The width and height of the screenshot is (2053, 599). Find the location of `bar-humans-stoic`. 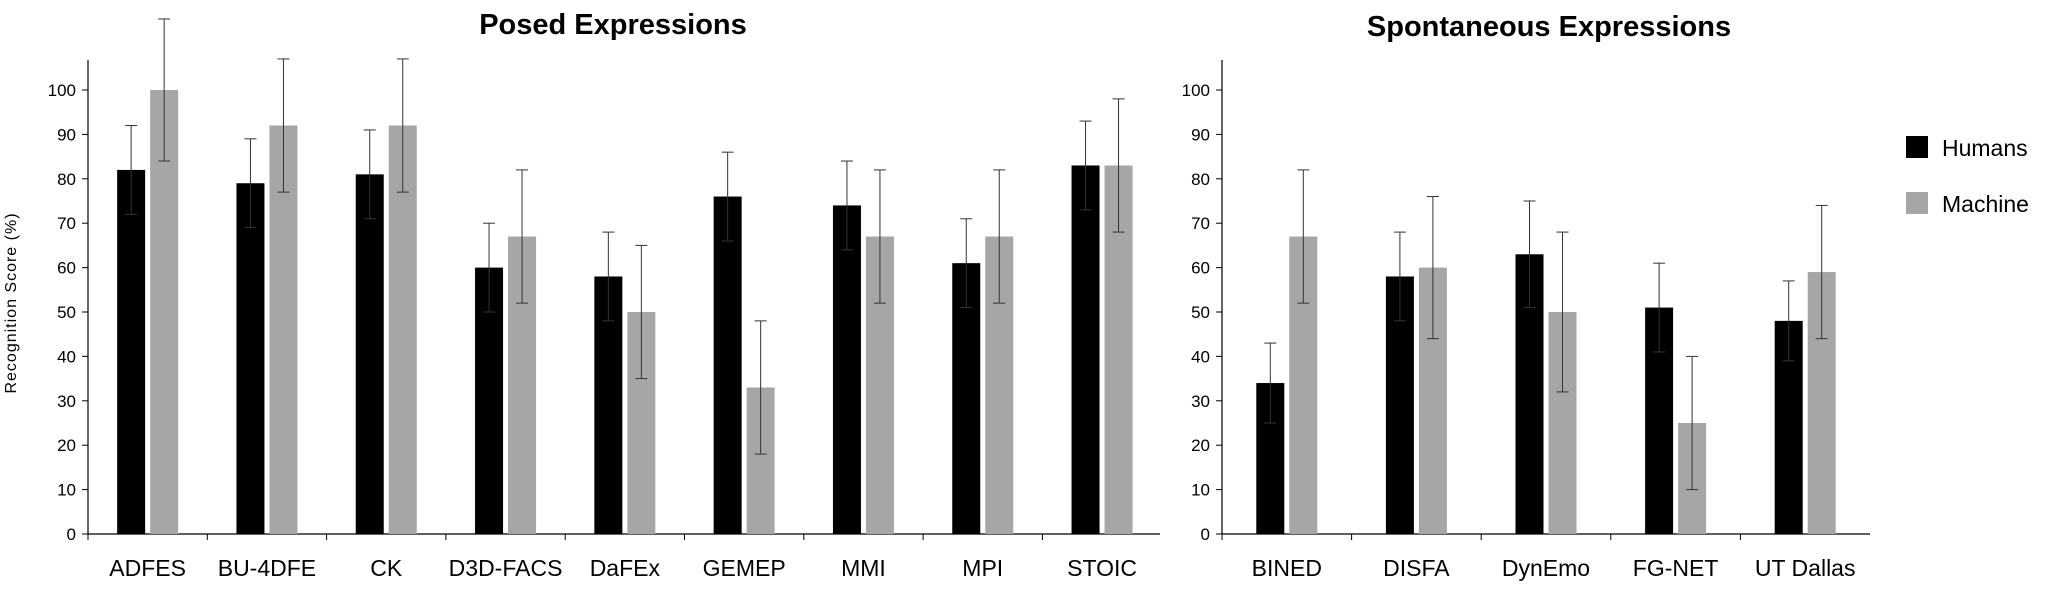

bar-humans-stoic is located at coordinates (1085, 350).